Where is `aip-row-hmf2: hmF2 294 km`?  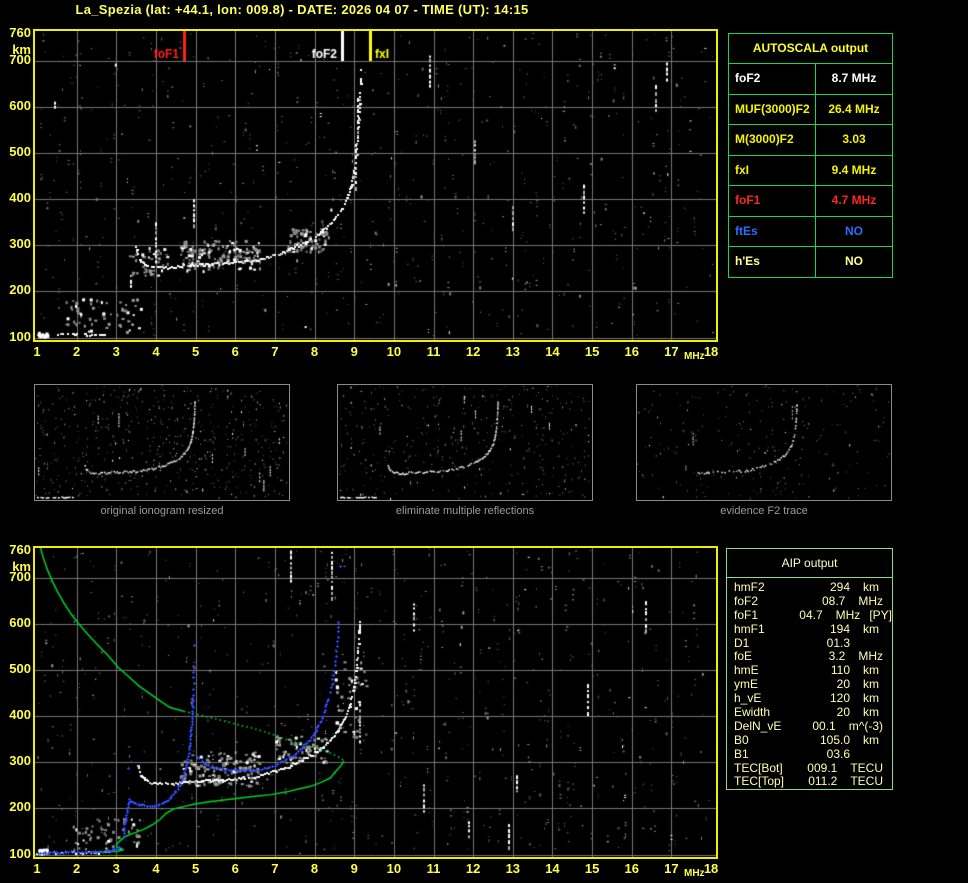
aip-row-hmf2: hmF2 294 km is located at coordinates (809, 587).